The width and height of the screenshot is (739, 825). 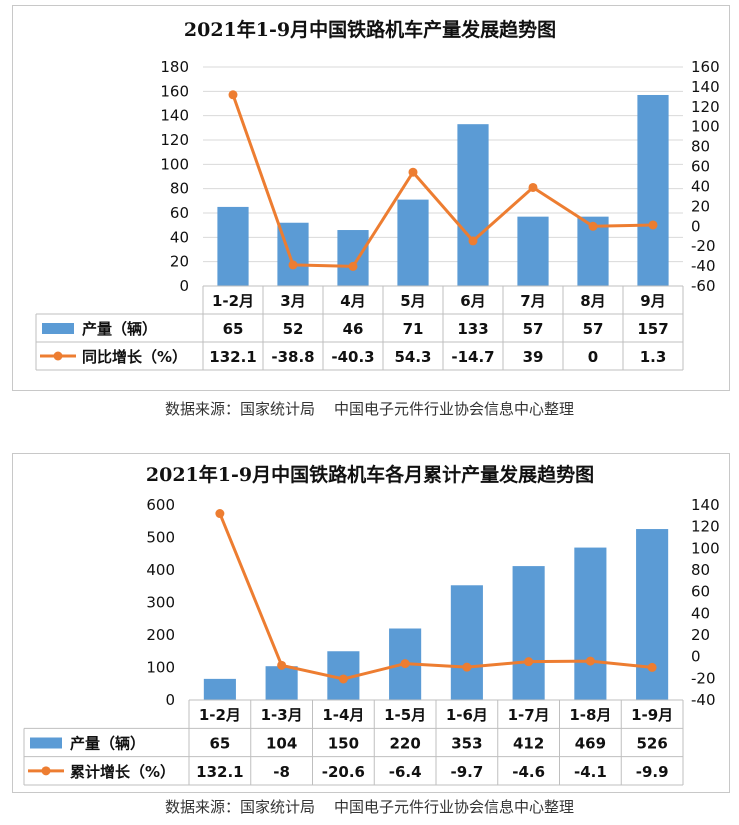 I want to click on x-tick-label: 4月, so click(x=352, y=301).